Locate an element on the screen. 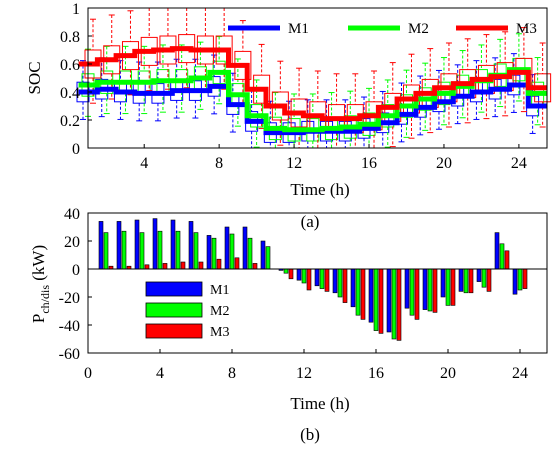 The height and width of the screenshot is (451, 560). power-x-tick-label: 8 is located at coordinates (232, 373).